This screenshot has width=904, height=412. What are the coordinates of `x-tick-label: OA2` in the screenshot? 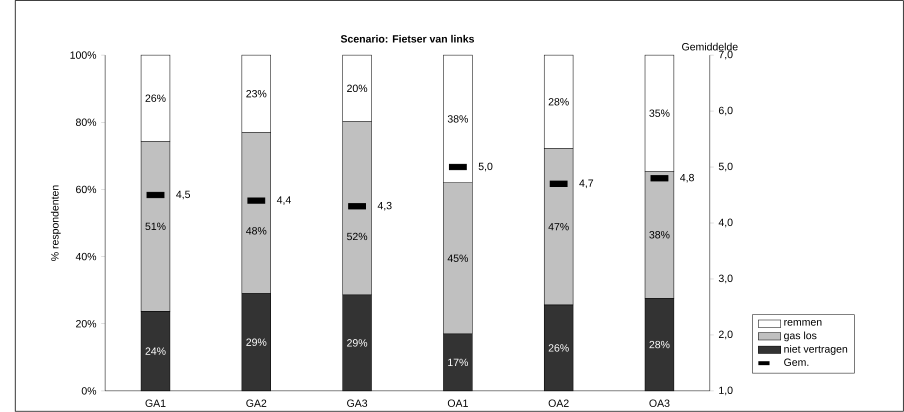 It's located at (558, 403).